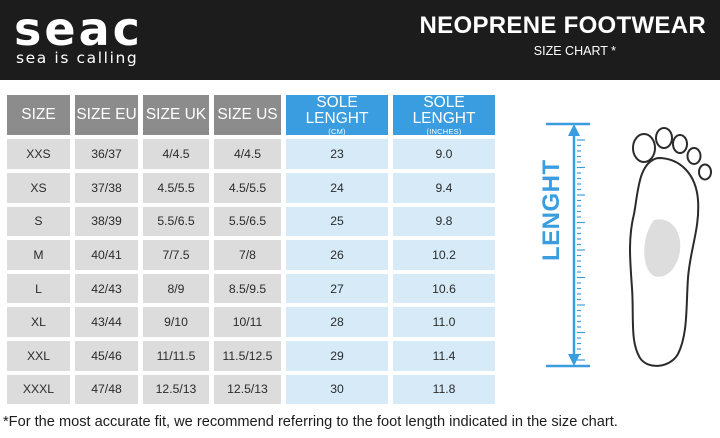  Describe the element at coordinates (444, 188) in the screenshot. I see `cell-sole-inches: 9.4` at that location.